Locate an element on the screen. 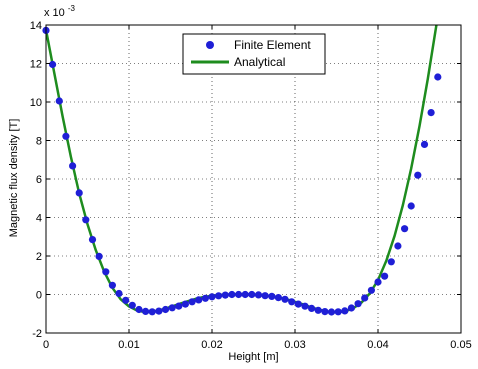  x-axis-label: Height [m] is located at coordinates (253, 357).